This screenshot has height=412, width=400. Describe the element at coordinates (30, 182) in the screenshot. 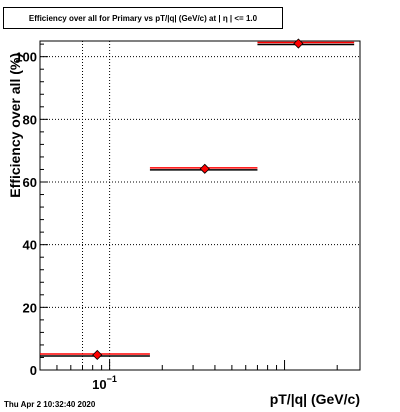

I see `y-tick-label: 60` at that location.